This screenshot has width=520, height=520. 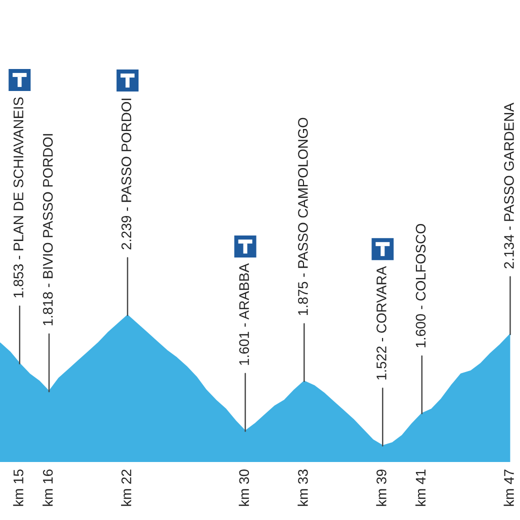 What do you see at coordinates (420, 488) in the screenshot?
I see `x-tick-label: km 41` at bounding box center [420, 488].